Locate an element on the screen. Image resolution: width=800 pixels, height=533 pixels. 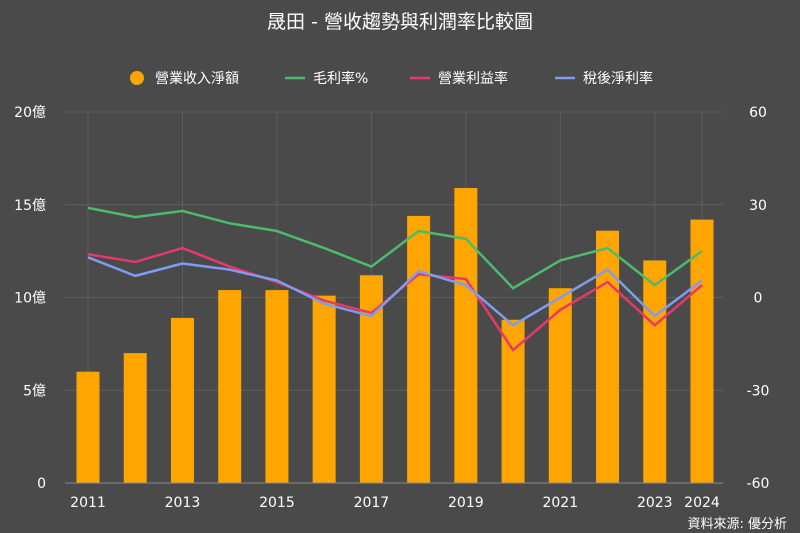
x-tick-label: 2011 is located at coordinates (88, 503).